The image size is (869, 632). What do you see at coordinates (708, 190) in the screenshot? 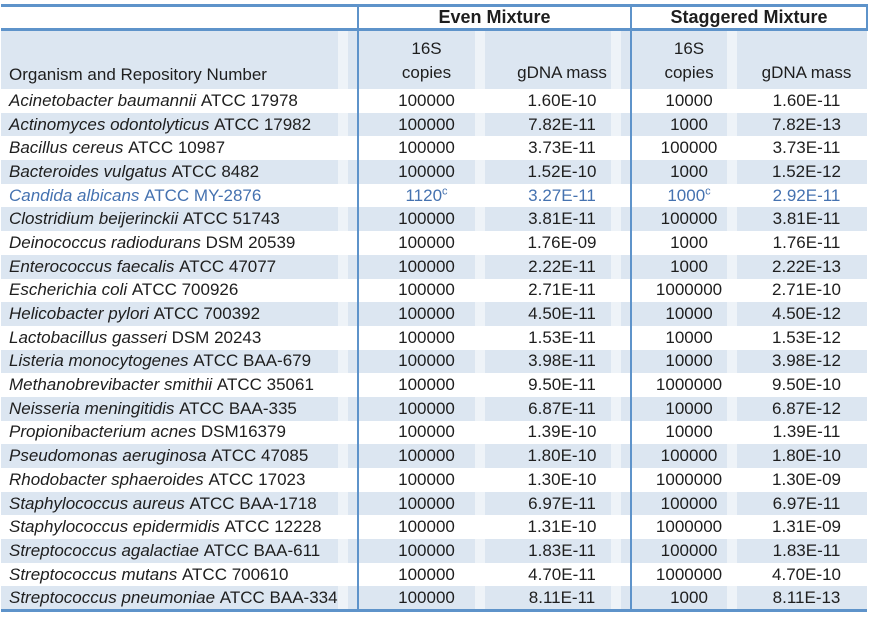
I see `footnote-marker: c` at bounding box center [708, 190].